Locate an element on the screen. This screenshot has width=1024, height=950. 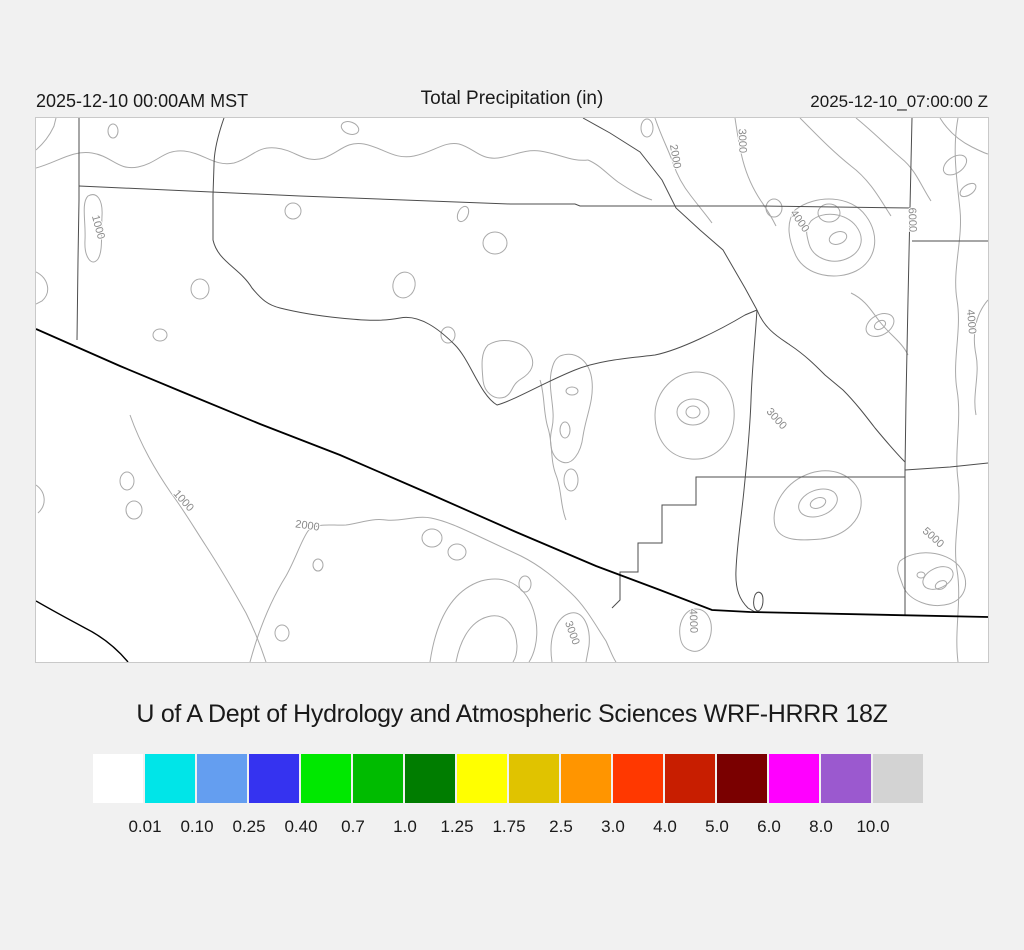
plot-title: Total Precipitation (in) is located at coordinates (512, 98).